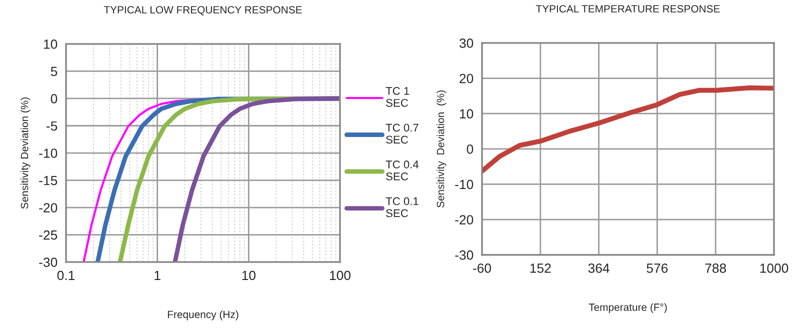 The height and width of the screenshot is (328, 800). What do you see at coordinates (203, 315) in the screenshot?
I see `x-axis-title: Frequency (Hz)` at bounding box center [203, 315].